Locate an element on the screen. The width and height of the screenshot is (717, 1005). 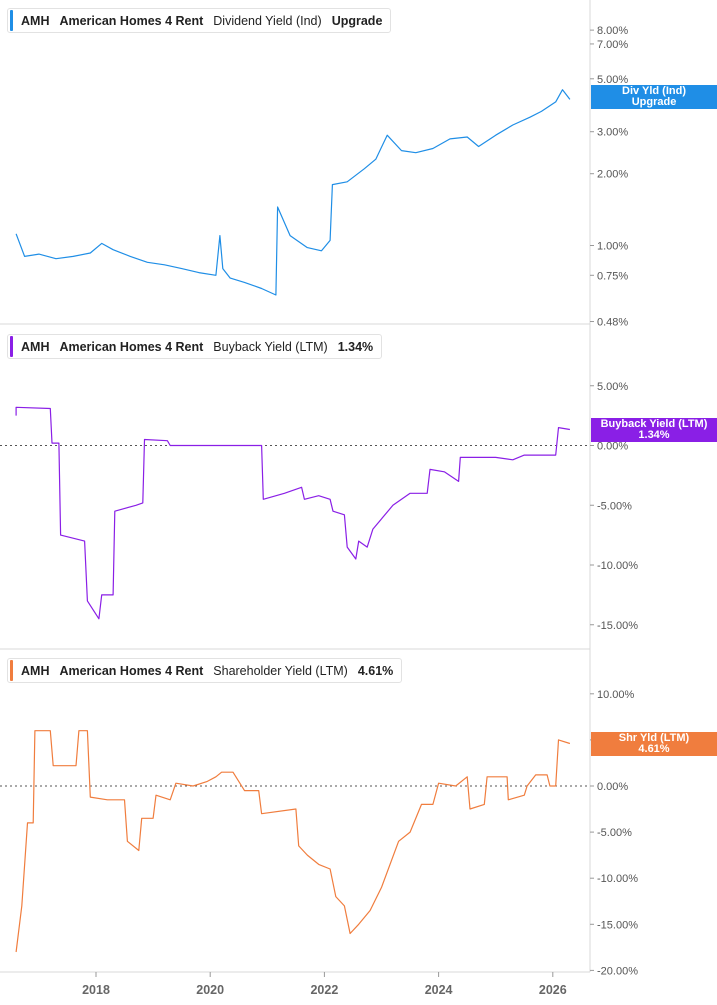
y-tick-label: 10.00% is located at coordinates (616, 695).